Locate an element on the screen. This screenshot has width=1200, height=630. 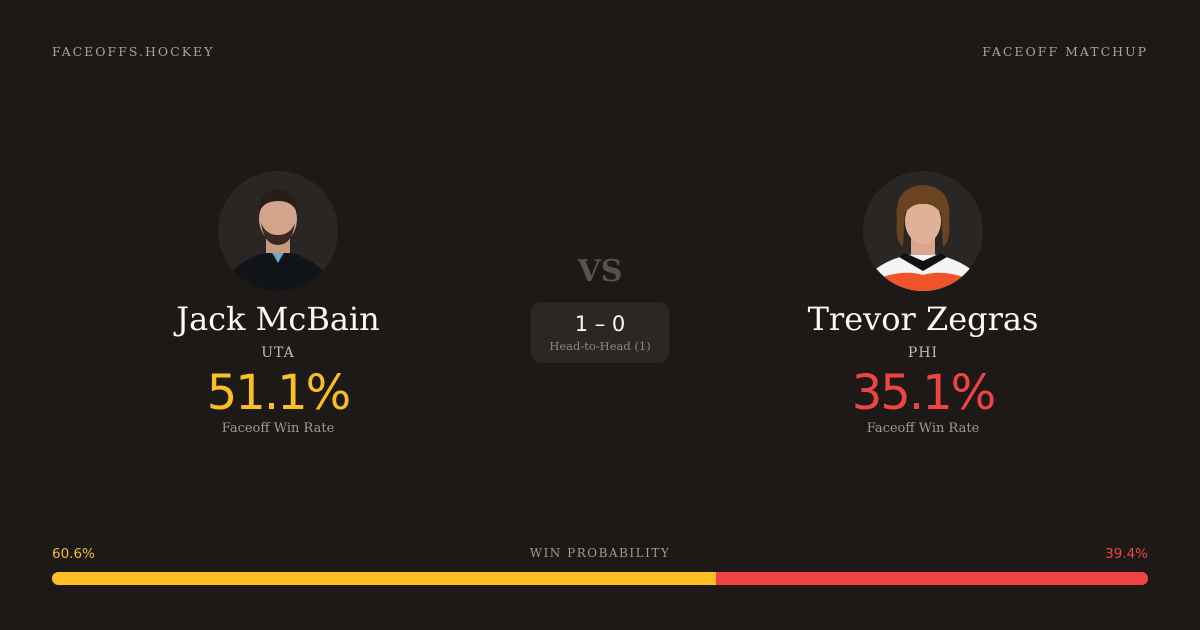
win-probability-bar-right is located at coordinates (932, 578).